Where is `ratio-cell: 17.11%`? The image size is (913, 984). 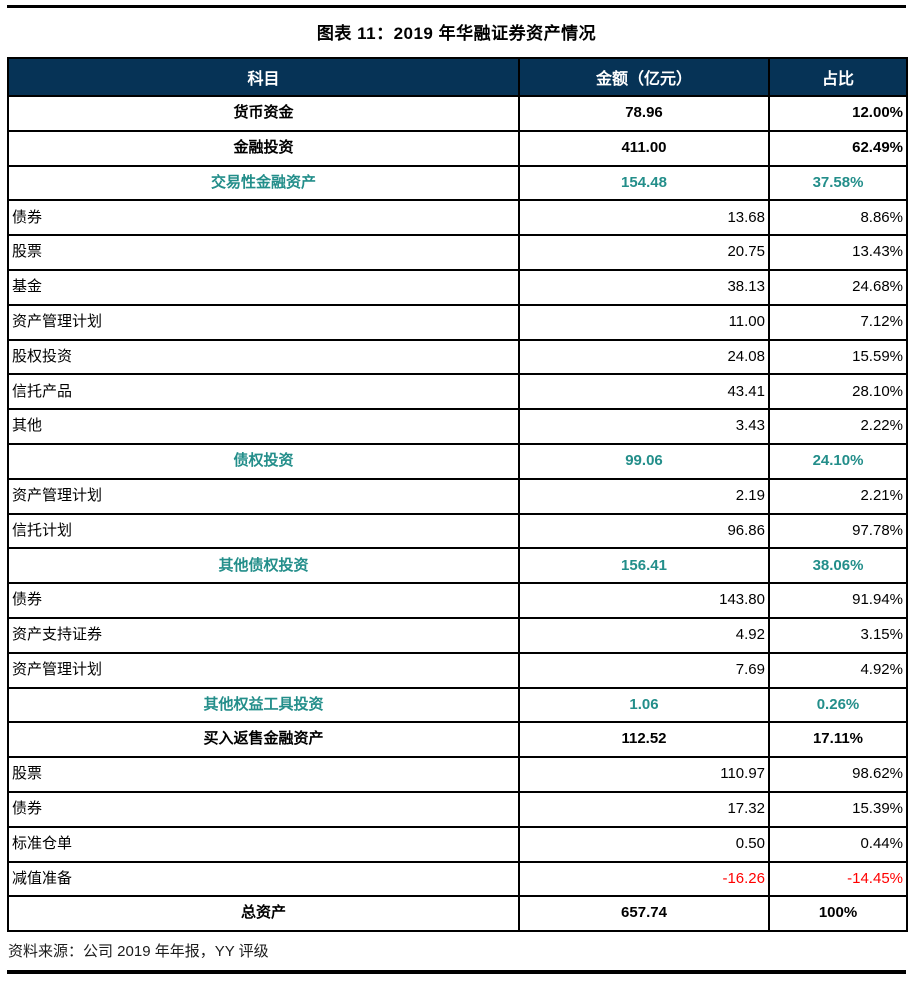 ratio-cell: 17.11% is located at coordinates (838, 740).